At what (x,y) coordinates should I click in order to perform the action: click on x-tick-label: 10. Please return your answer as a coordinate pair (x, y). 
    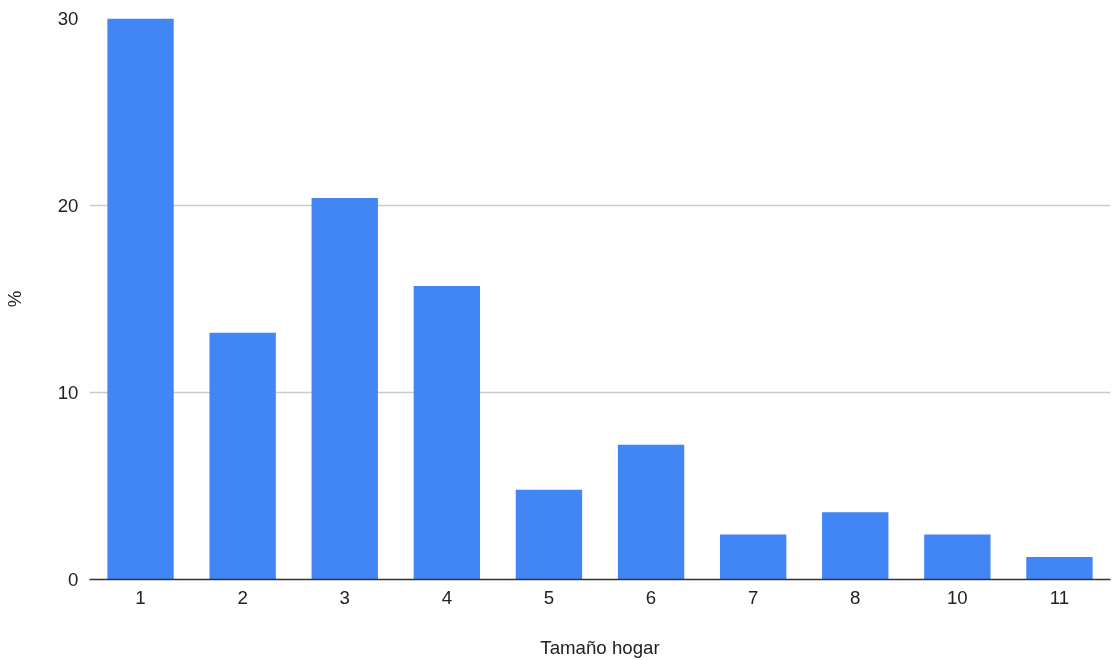
    Looking at the image, I should click on (957, 597).